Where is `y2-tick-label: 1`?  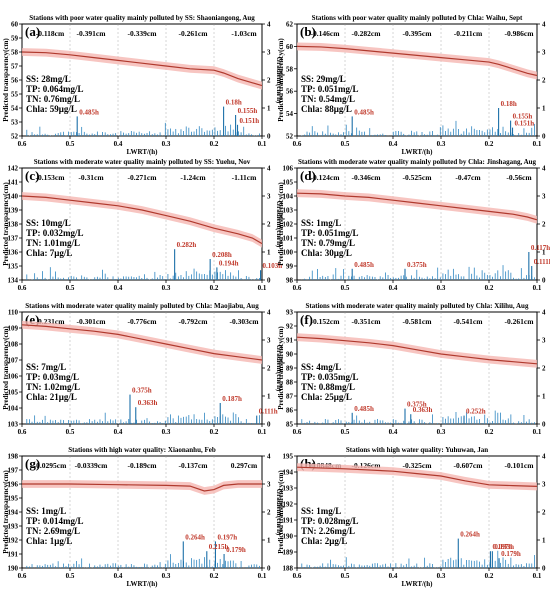 y2-tick-label: 1 is located at coordinates (269, 109).